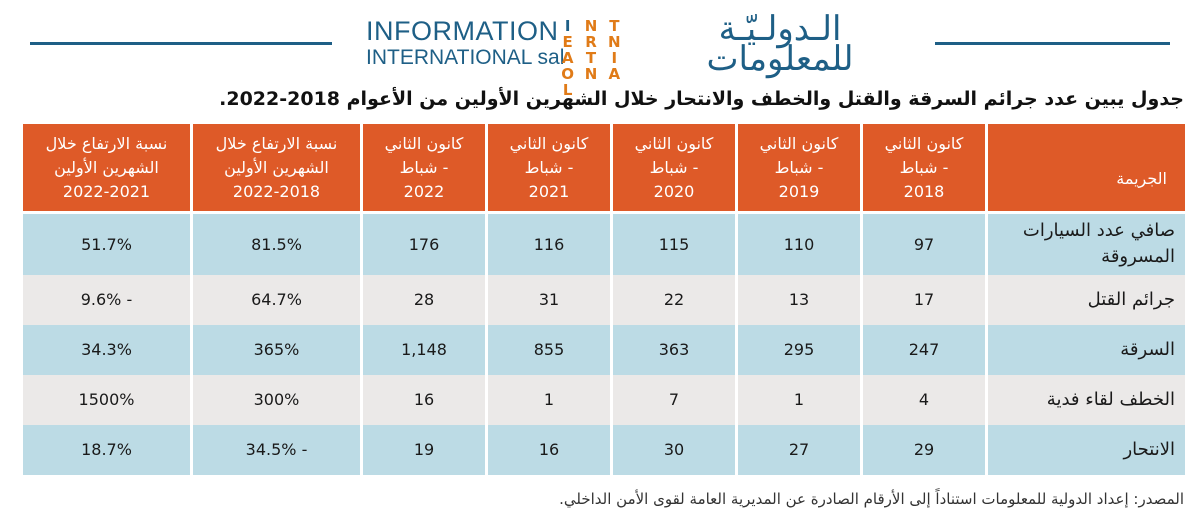  What do you see at coordinates (1086, 449) in the screenshot?
I see `crime-name-cell: الانتحار` at bounding box center [1086, 449].